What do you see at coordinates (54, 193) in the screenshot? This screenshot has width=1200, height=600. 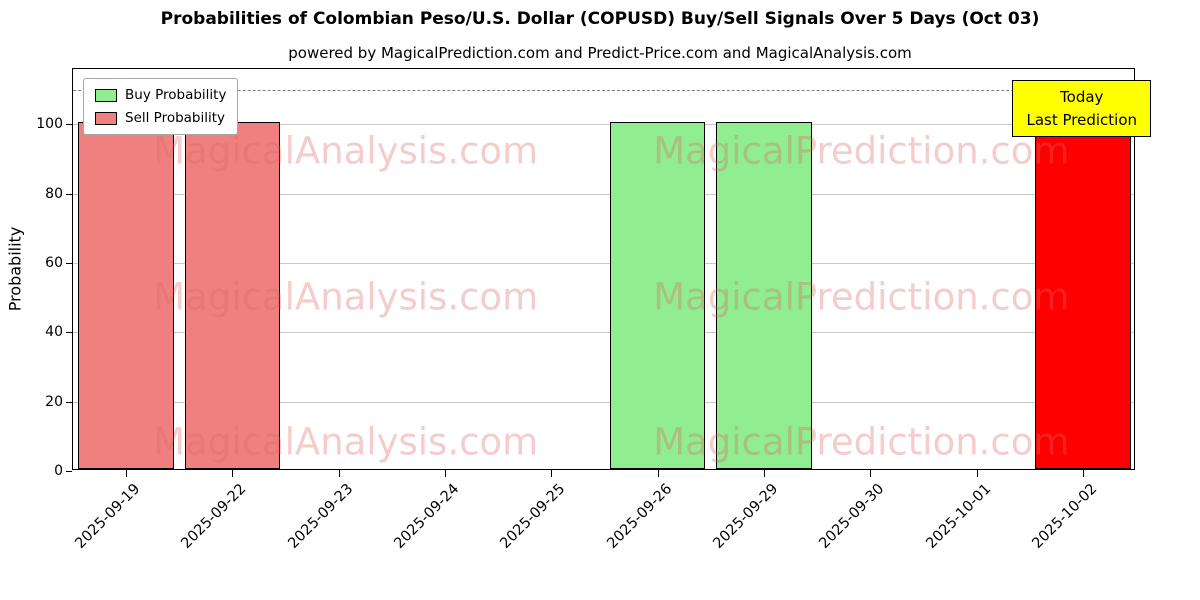 I see `y-tick-label: 80` at bounding box center [54, 193].